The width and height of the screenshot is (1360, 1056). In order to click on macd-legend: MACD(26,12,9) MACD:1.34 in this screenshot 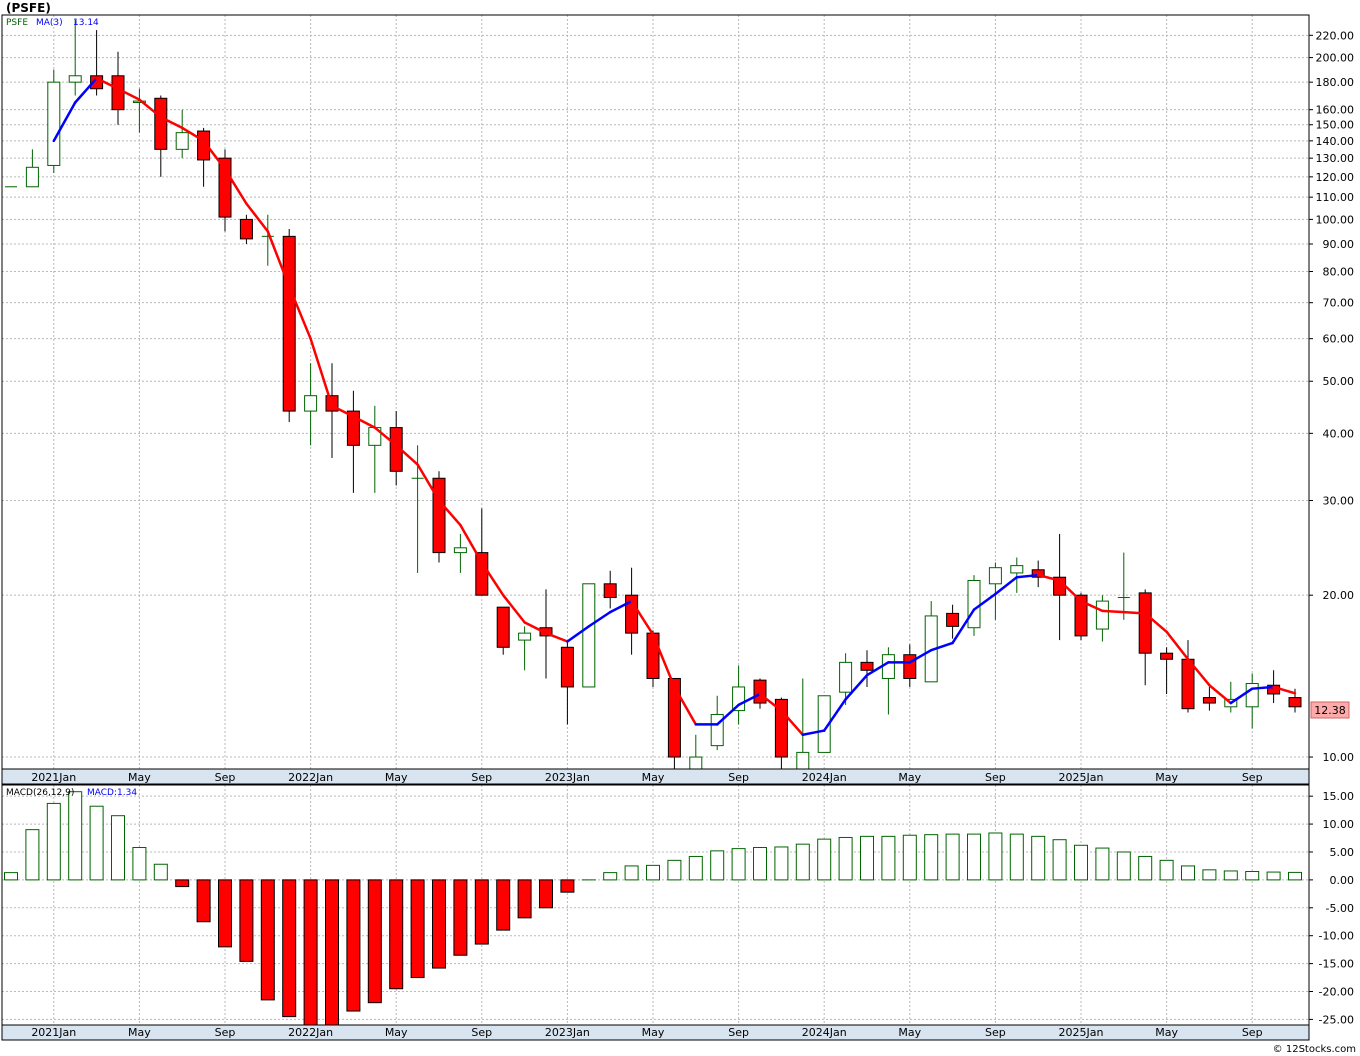, I will do `click(71, 793)`.